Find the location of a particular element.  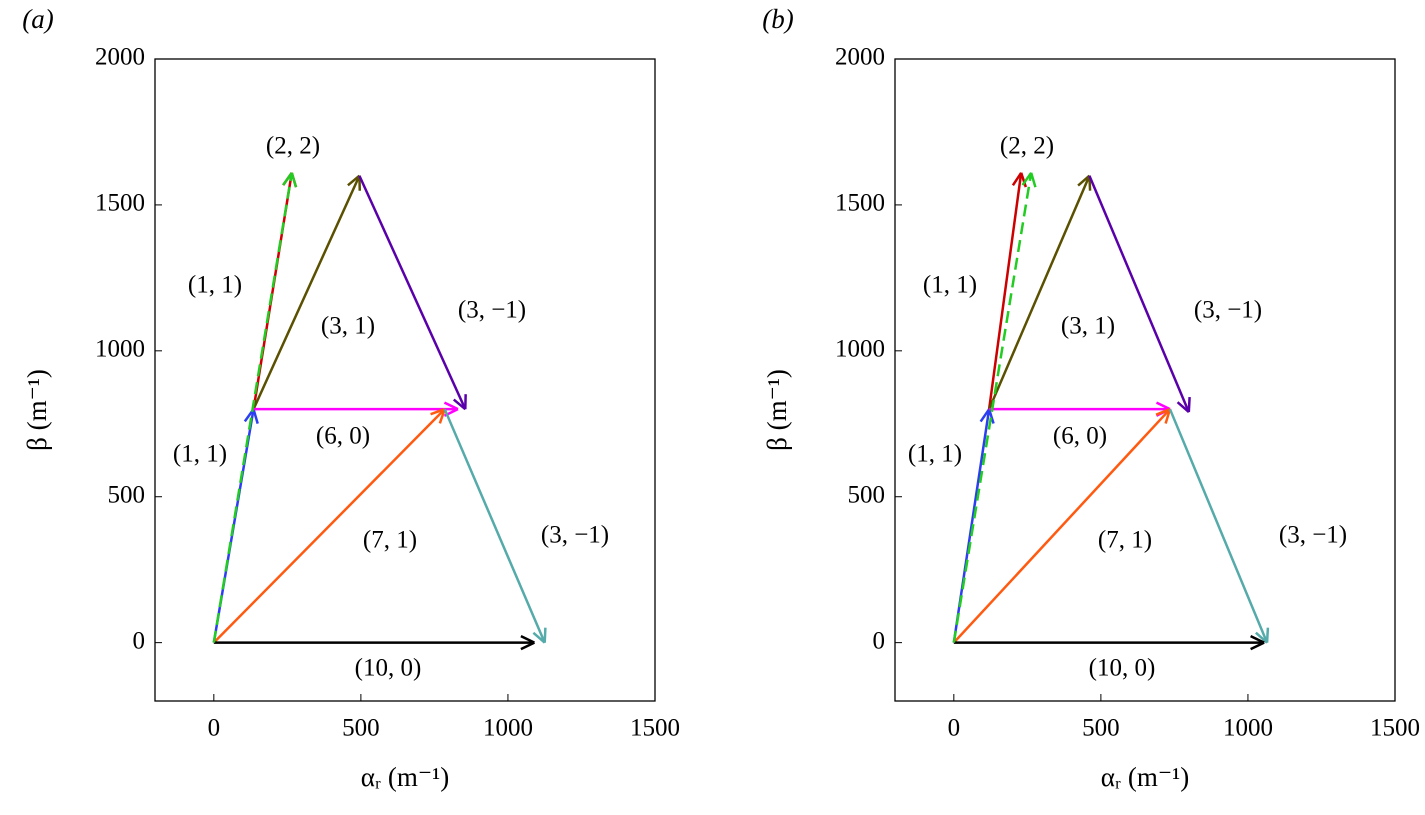

panel-label: (b) is located at coordinates (777, 19).